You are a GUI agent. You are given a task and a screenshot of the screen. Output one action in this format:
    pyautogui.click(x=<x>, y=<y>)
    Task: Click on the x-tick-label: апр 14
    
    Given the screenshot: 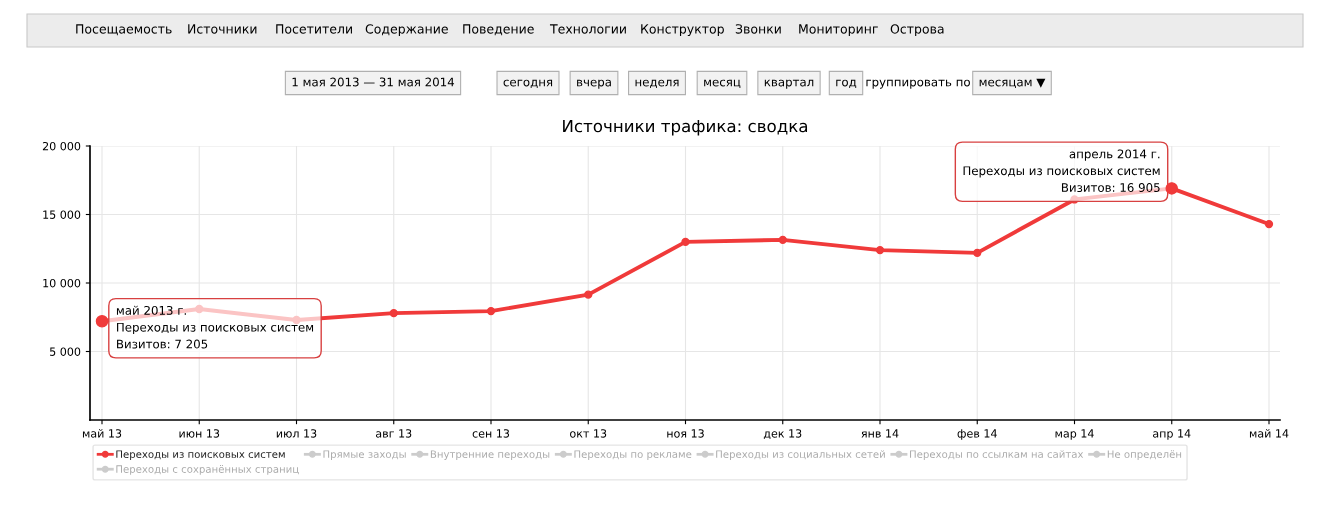 What is the action you would take?
    pyautogui.click(x=1172, y=434)
    